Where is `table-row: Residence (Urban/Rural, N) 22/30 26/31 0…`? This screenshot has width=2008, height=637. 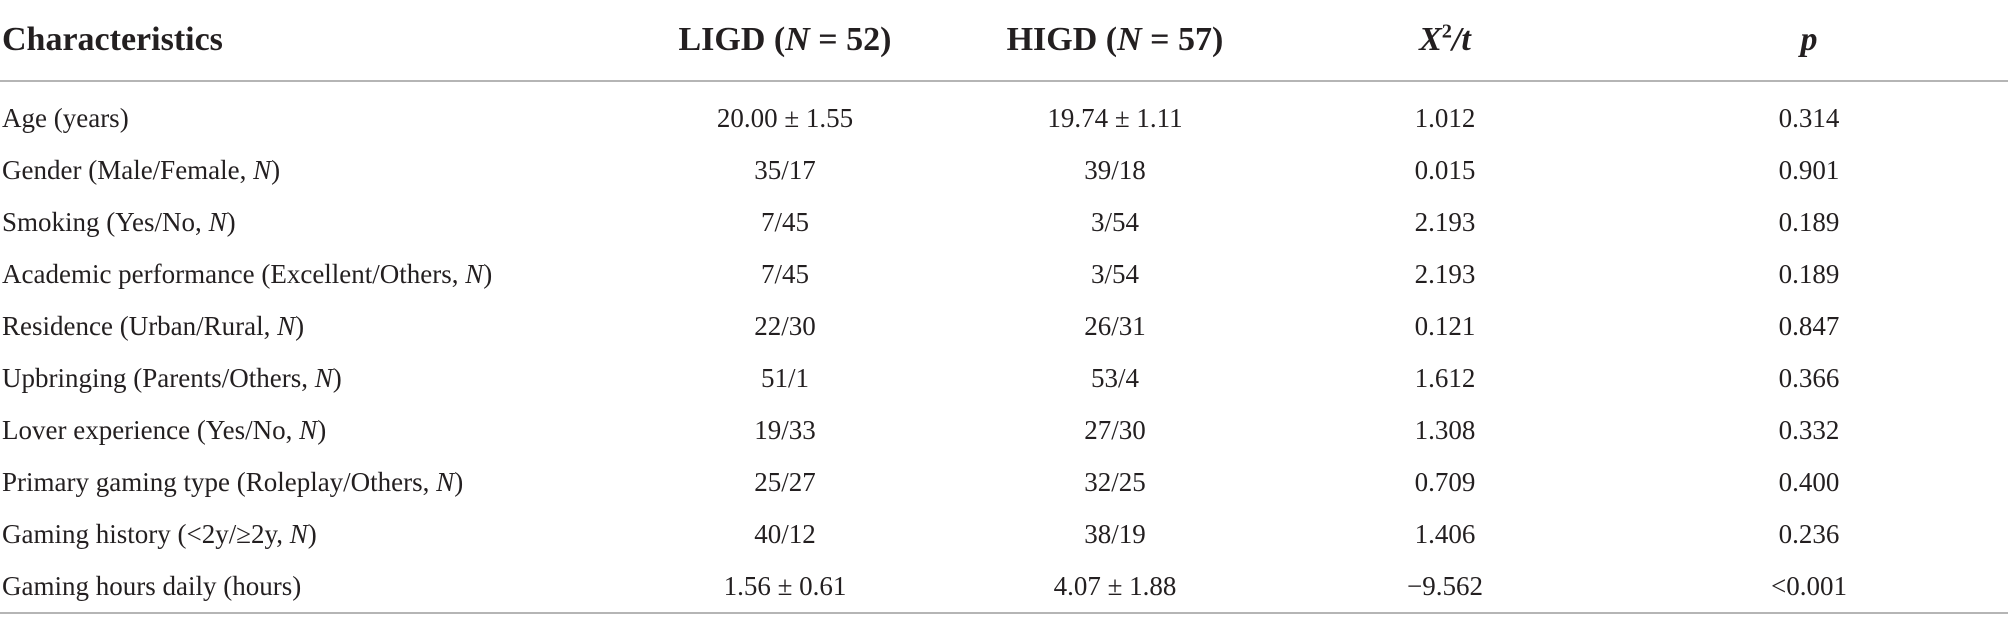 table-row: Residence (Urban/Rural, N) 22/30 26/31 0… is located at coordinates (1004, 326).